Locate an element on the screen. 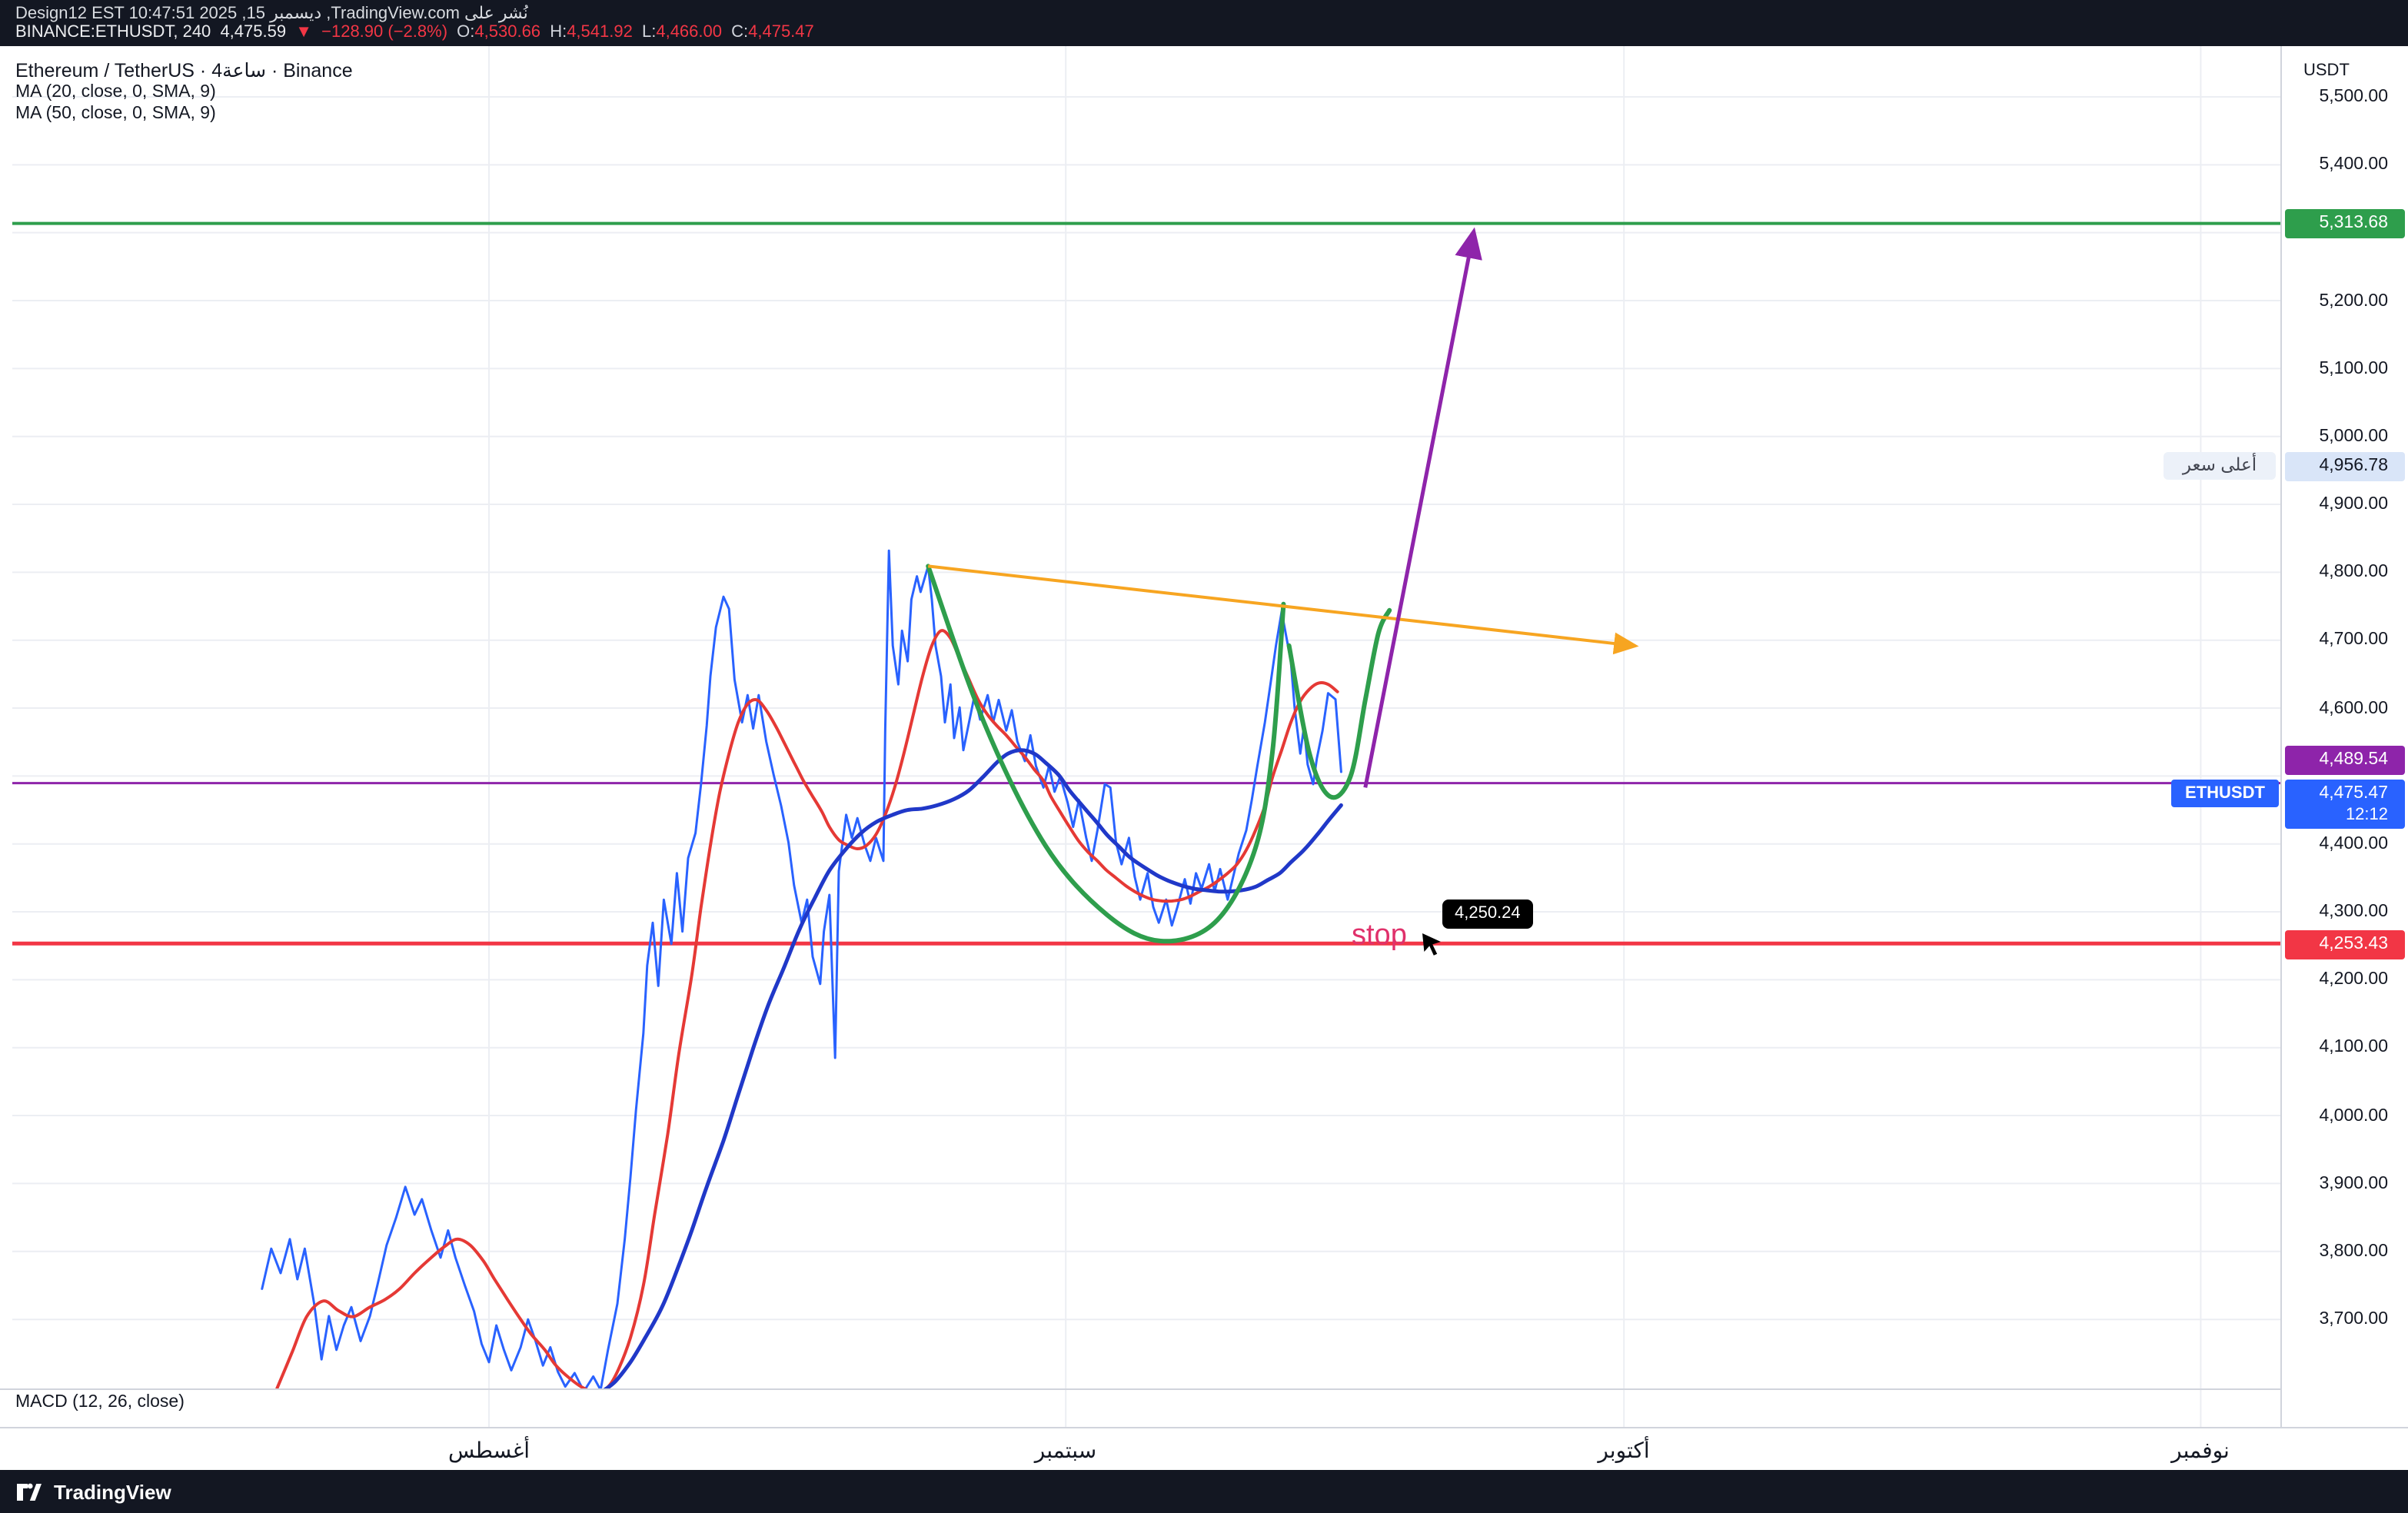  symbol-name: BINANCE:ETHUSDT, 240 is located at coordinates (113, 32).